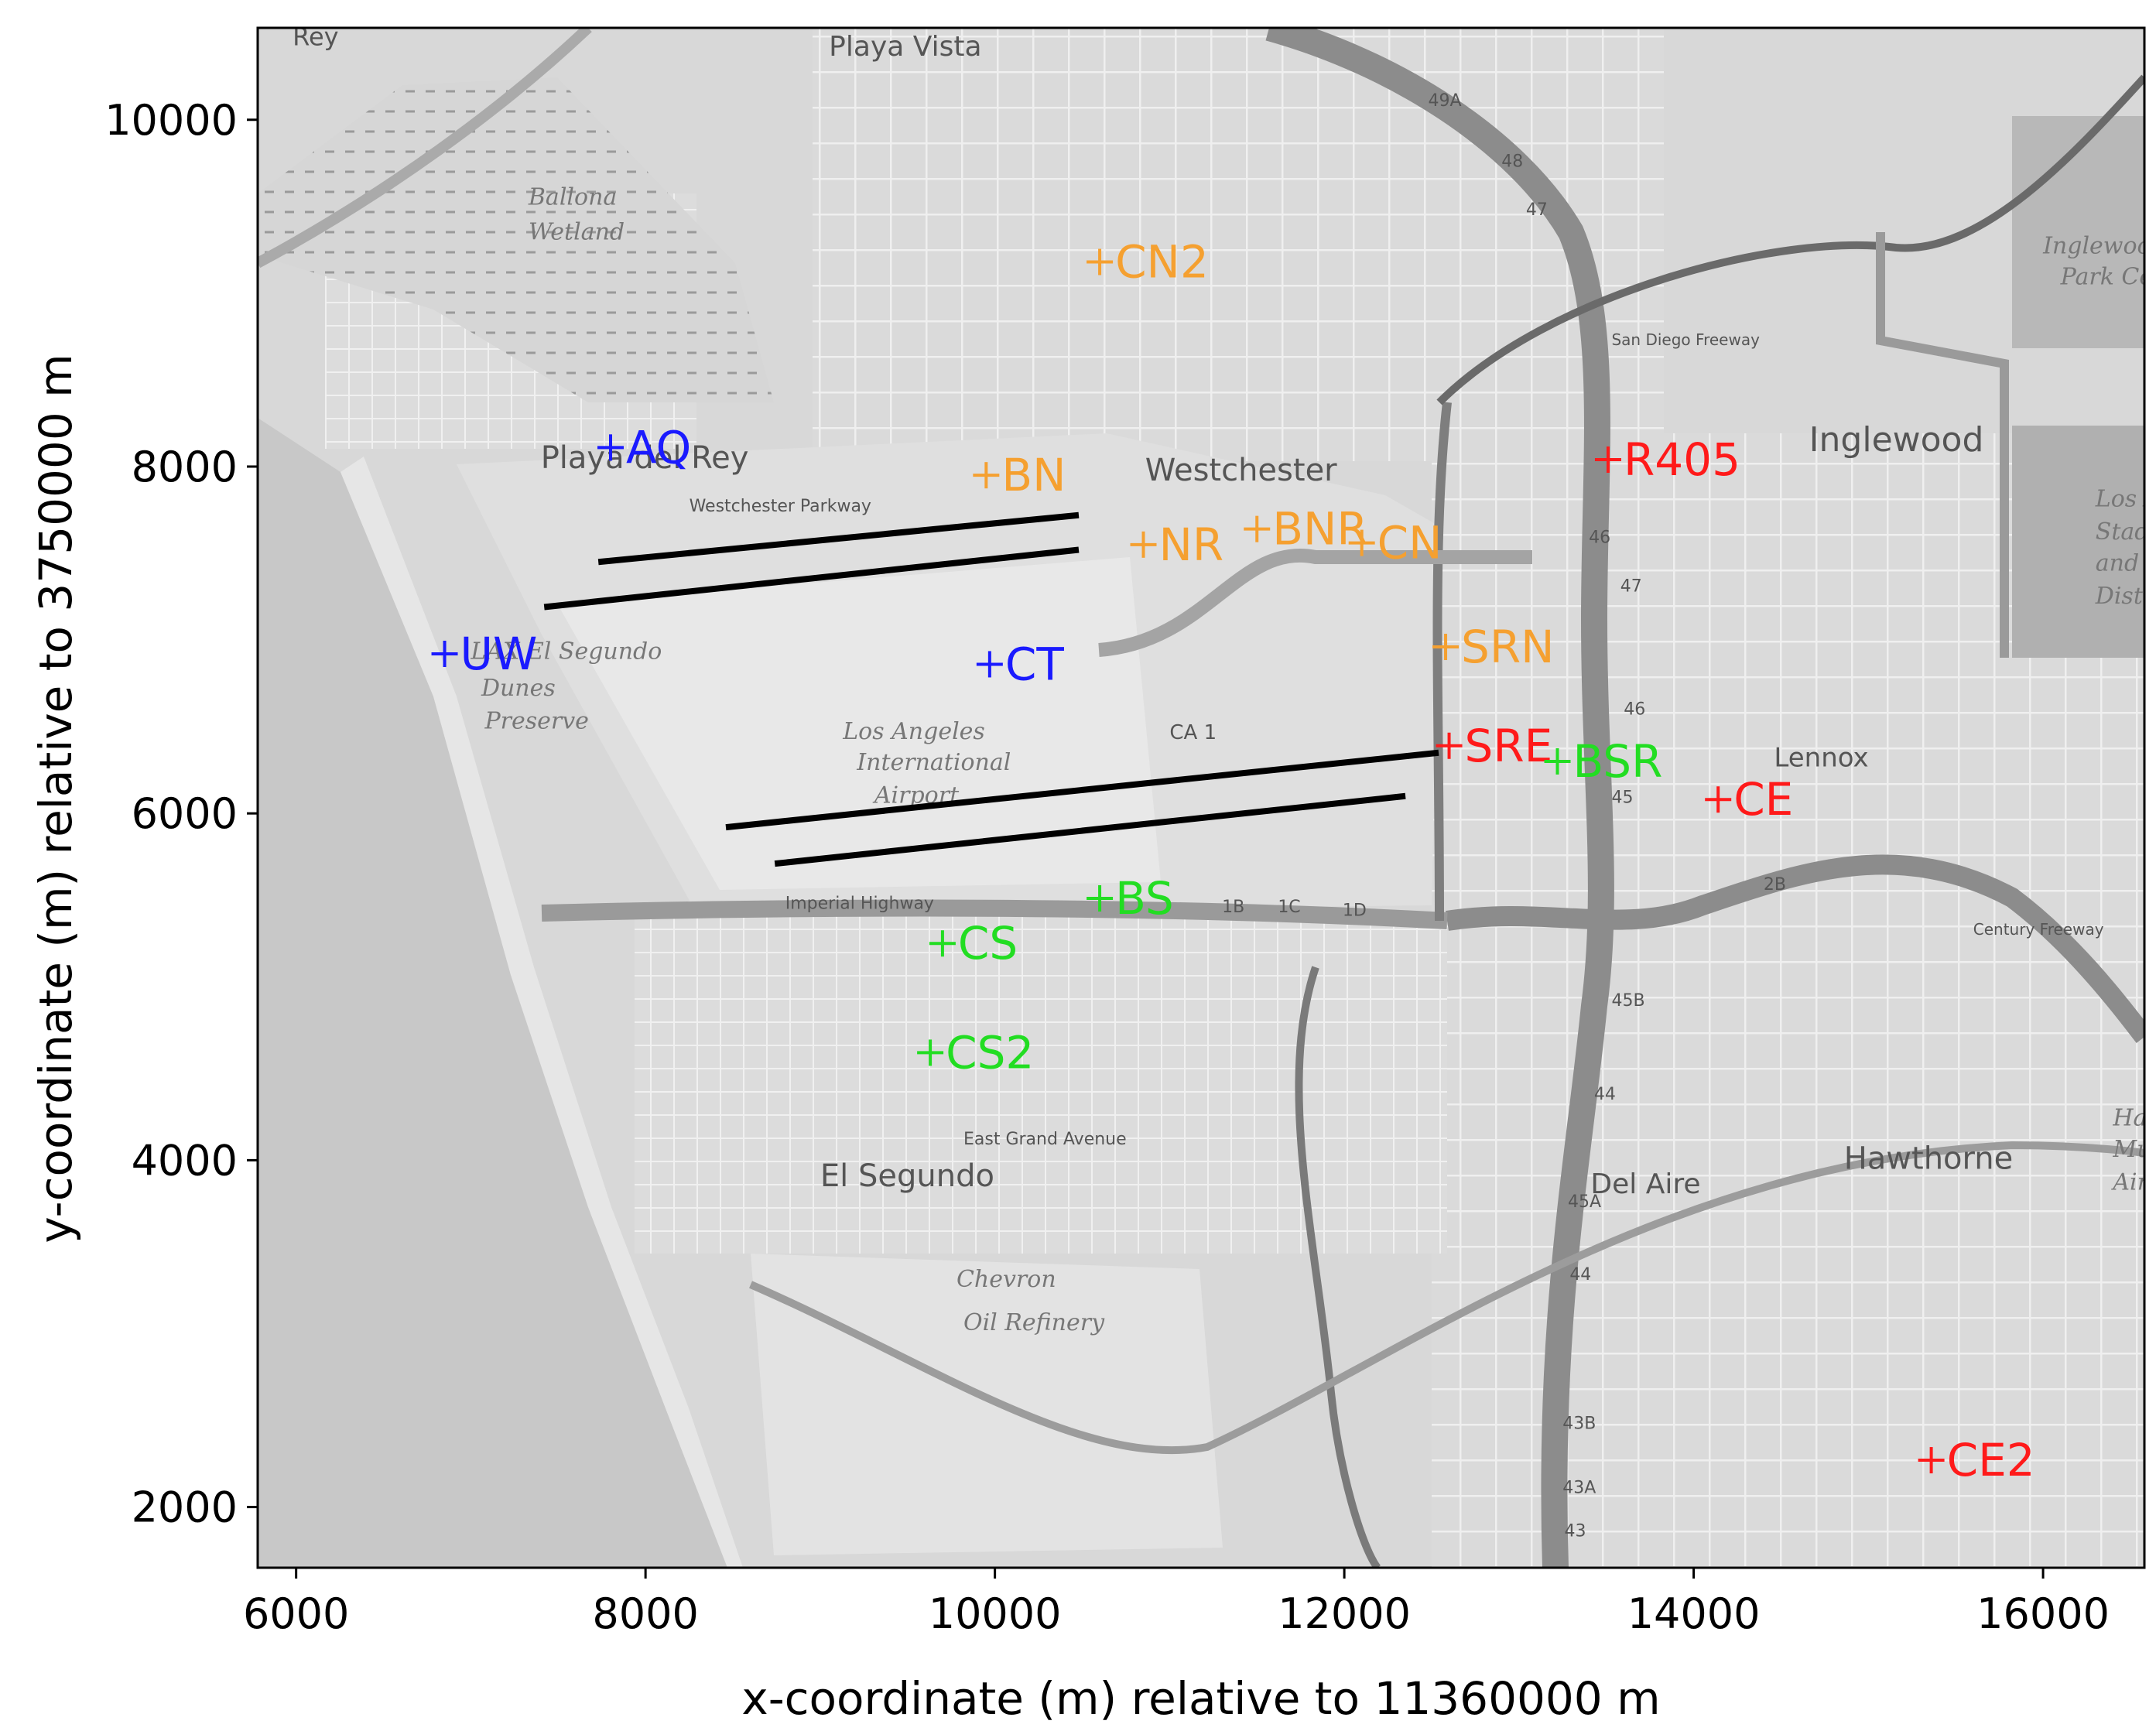  What do you see at coordinates (1775, 885) in the screenshot?
I see `map-place-label: 2B` at bounding box center [1775, 885].